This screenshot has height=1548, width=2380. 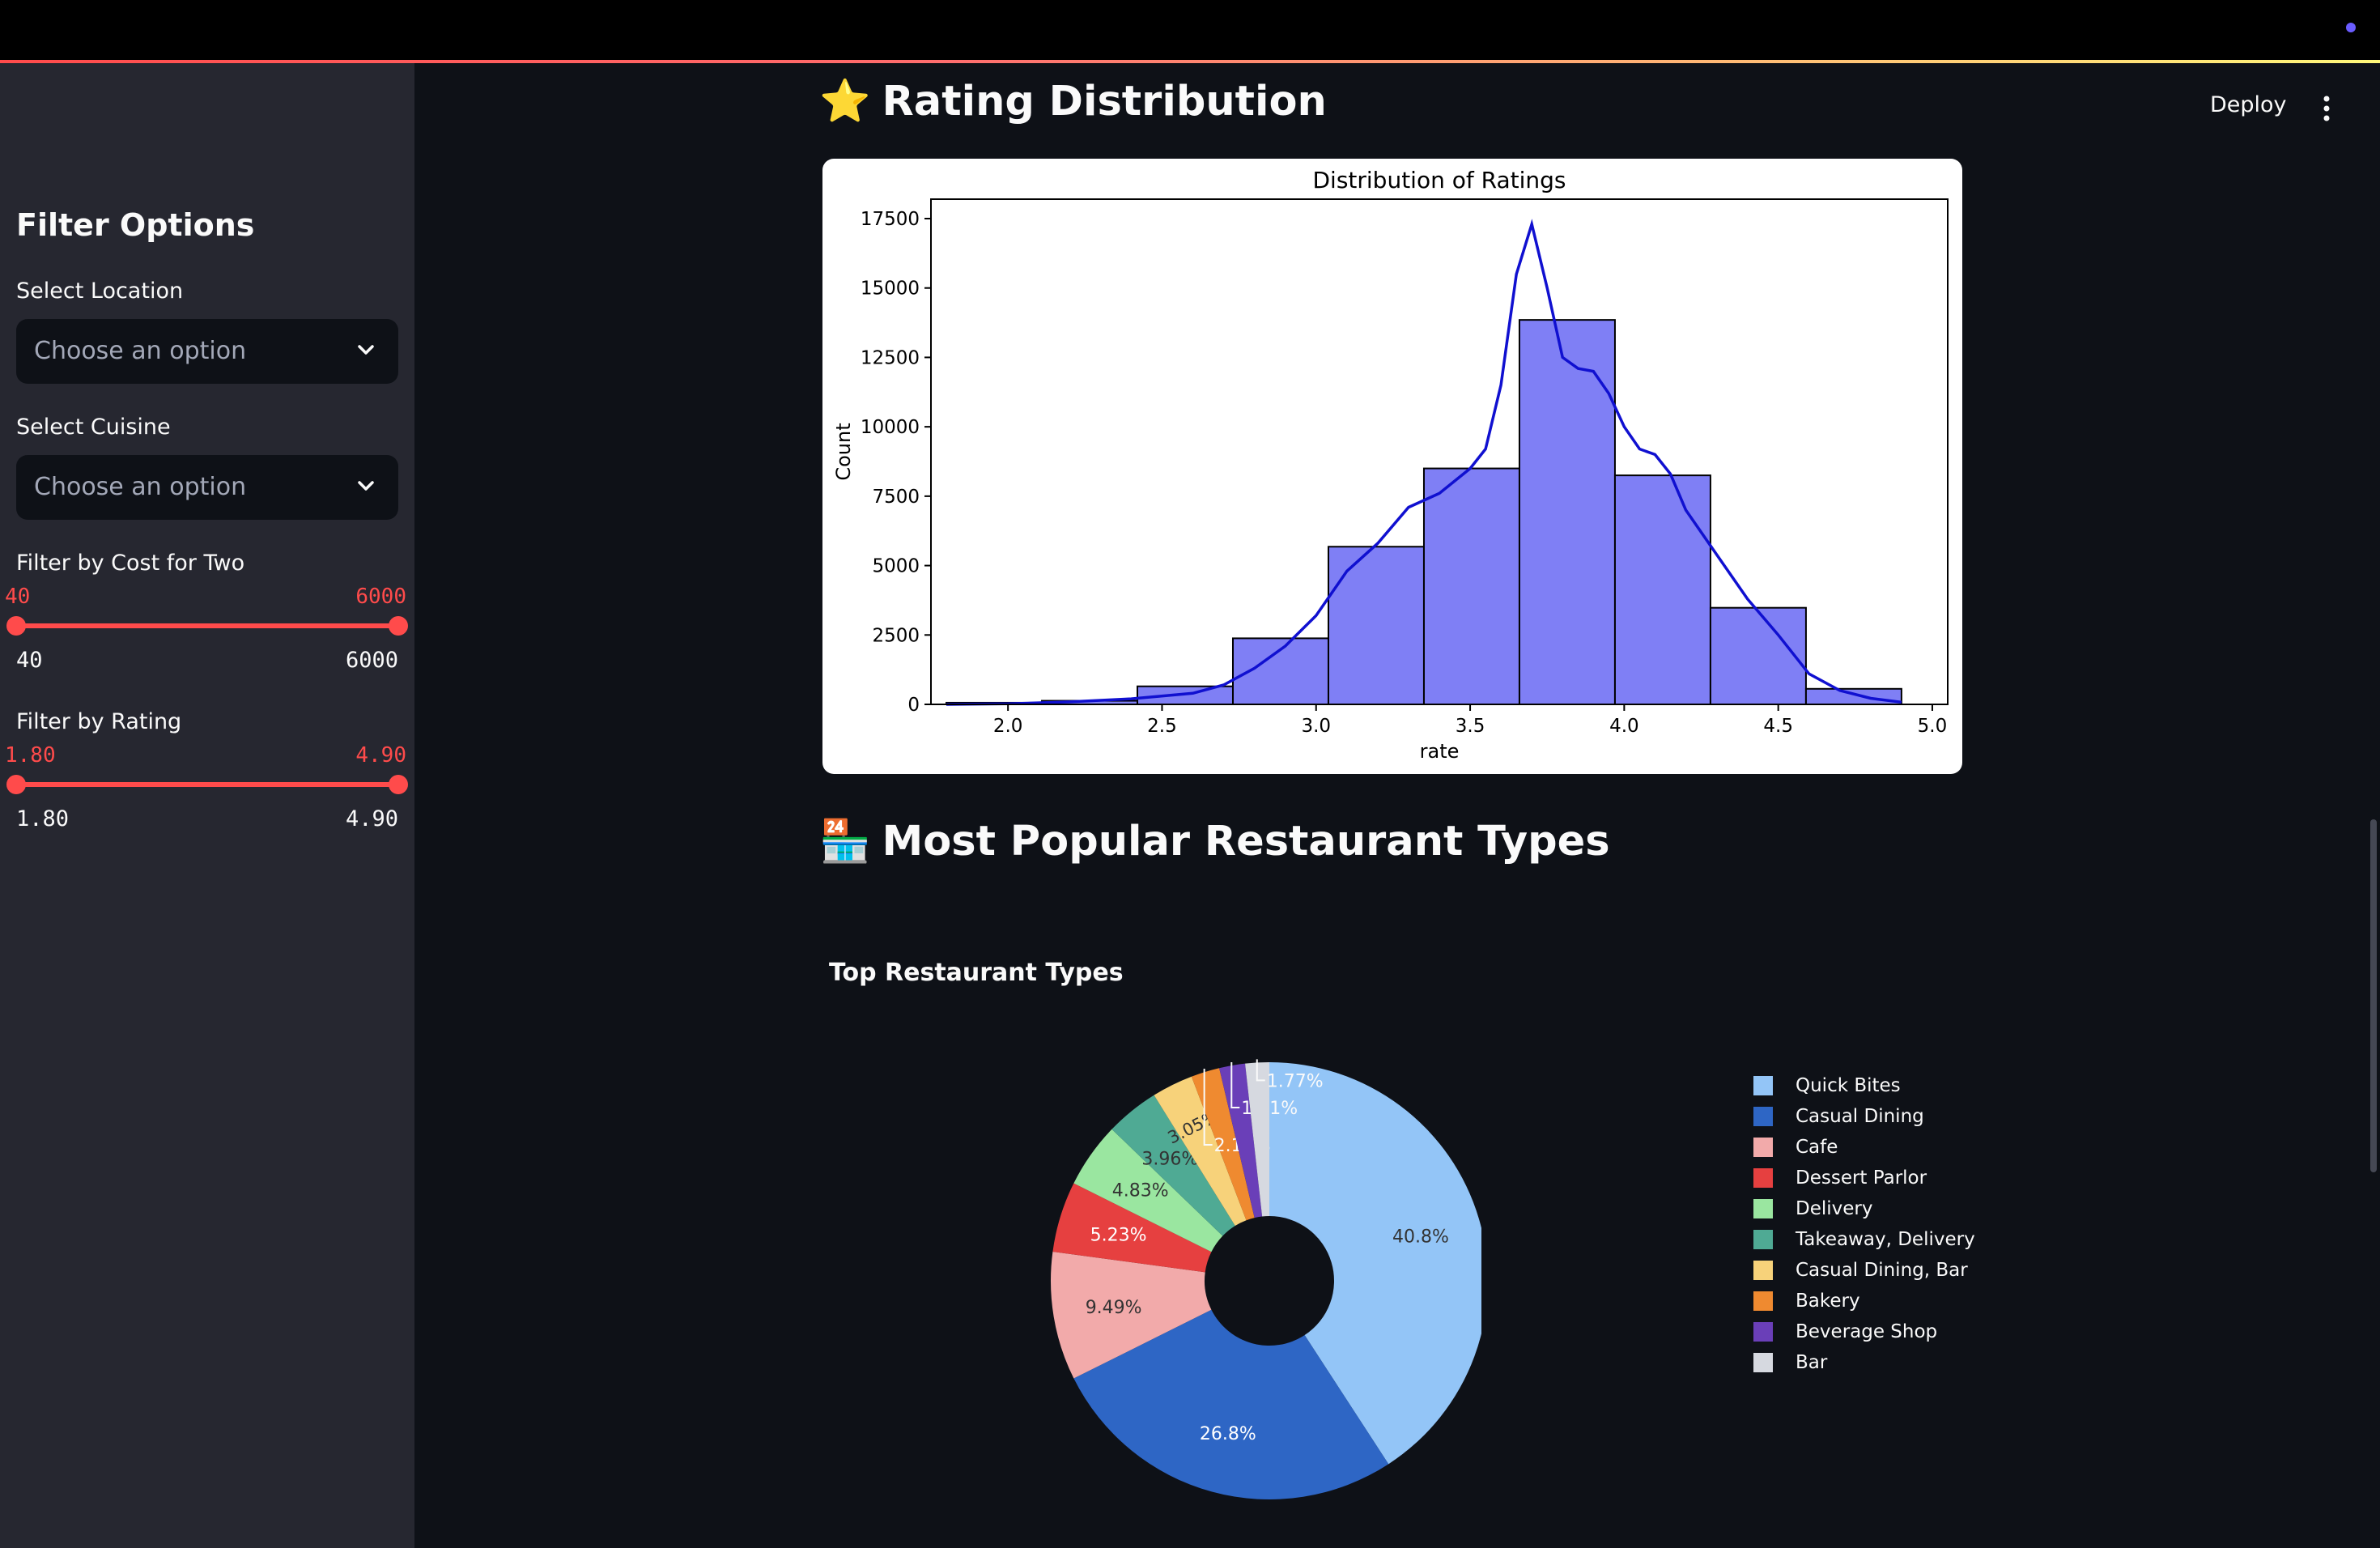 What do you see at coordinates (1190, 31) in the screenshot?
I see `app-header-bar` at bounding box center [1190, 31].